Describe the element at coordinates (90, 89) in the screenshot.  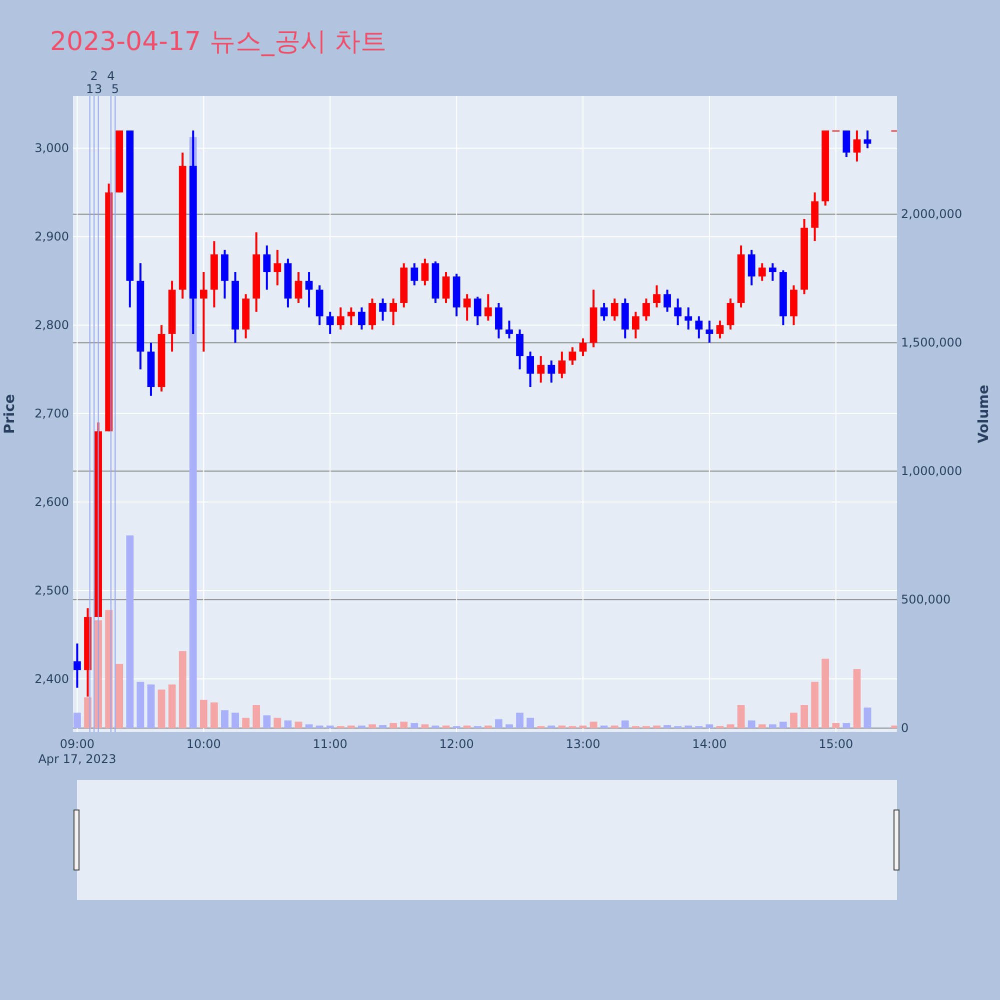
I see `ref-line-label: 1` at that location.